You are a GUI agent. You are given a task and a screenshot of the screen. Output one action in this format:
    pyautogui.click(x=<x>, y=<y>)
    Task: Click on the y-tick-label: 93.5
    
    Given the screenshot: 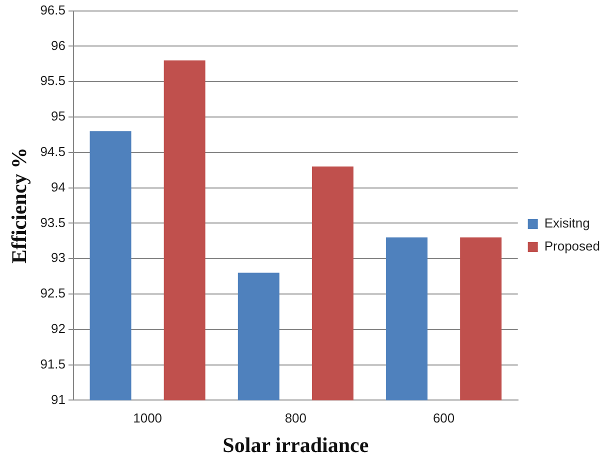 What is the action you would take?
    pyautogui.click(x=53, y=222)
    